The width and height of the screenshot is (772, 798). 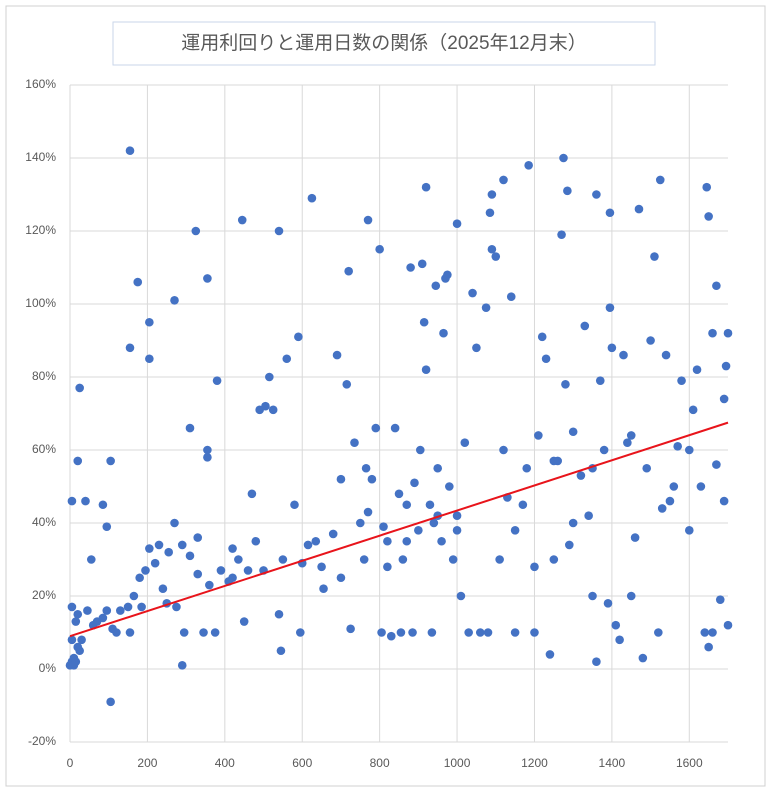 What do you see at coordinates (225, 763) in the screenshot?
I see `x-tick-label: 400` at bounding box center [225, 763].